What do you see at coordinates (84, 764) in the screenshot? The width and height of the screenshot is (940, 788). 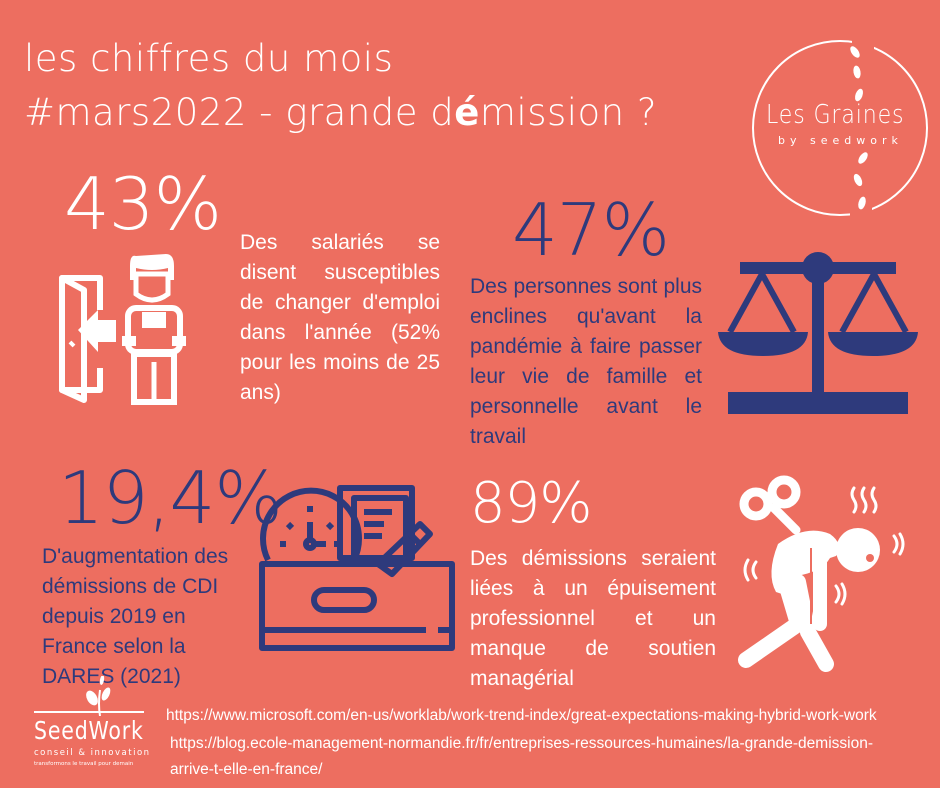 I see `seedwork-tagline: transformons le travail pour demain` at bounding box center [84, 764].